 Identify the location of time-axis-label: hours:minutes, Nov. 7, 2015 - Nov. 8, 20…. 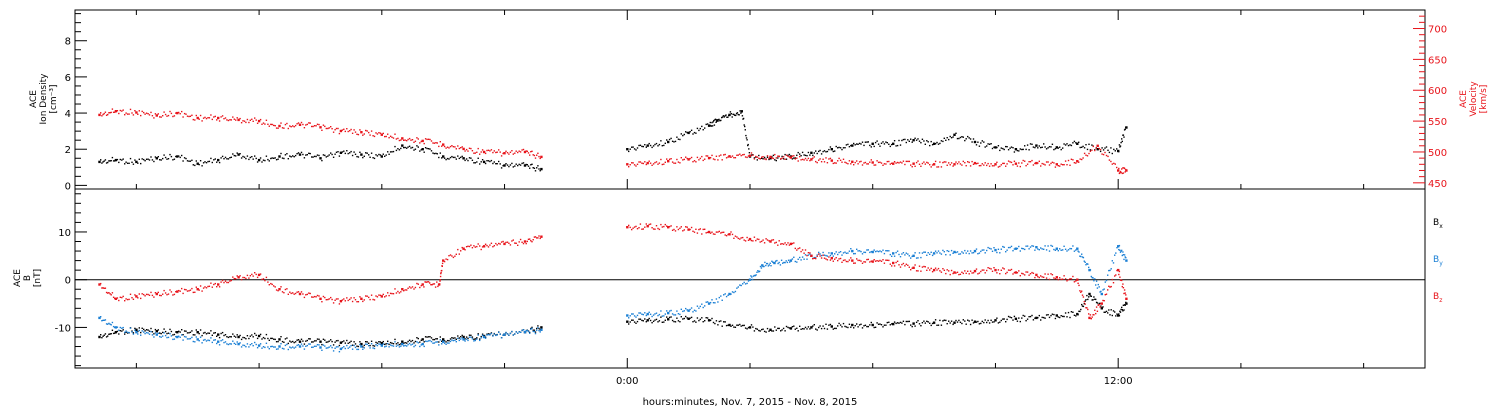
(750, 402).